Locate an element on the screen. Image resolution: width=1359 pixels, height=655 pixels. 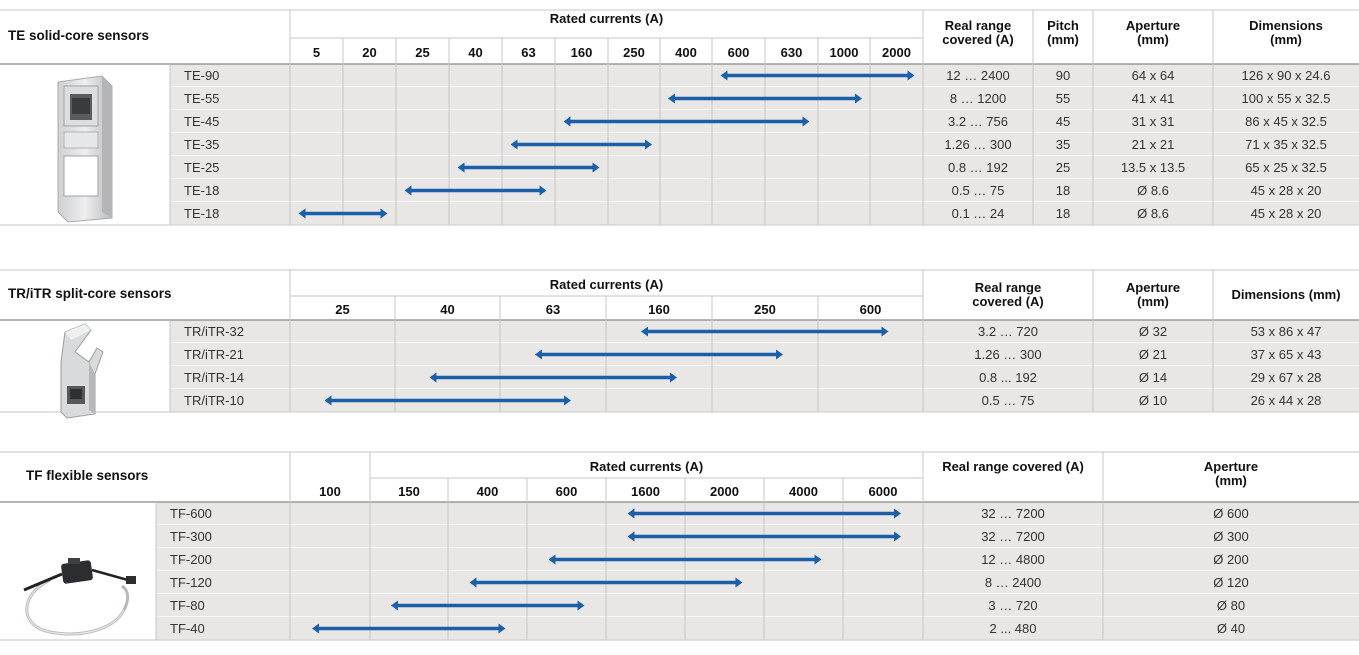
value-cell: 31 x 31 is located at coordinates (1153, 121).